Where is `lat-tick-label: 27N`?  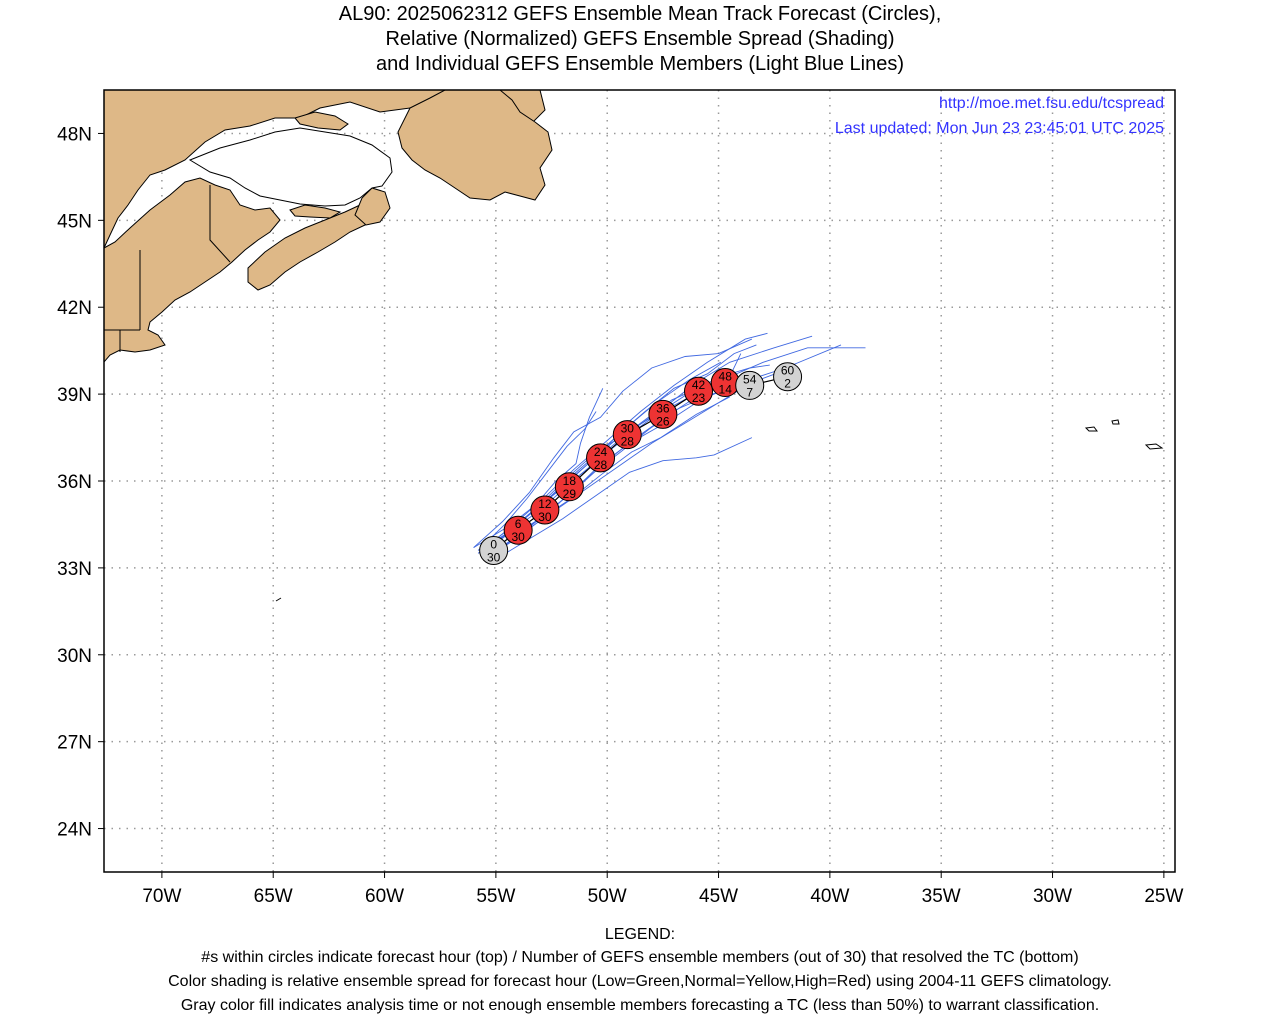
lat-tick-label: 27N is located at coordinates (74, 743).